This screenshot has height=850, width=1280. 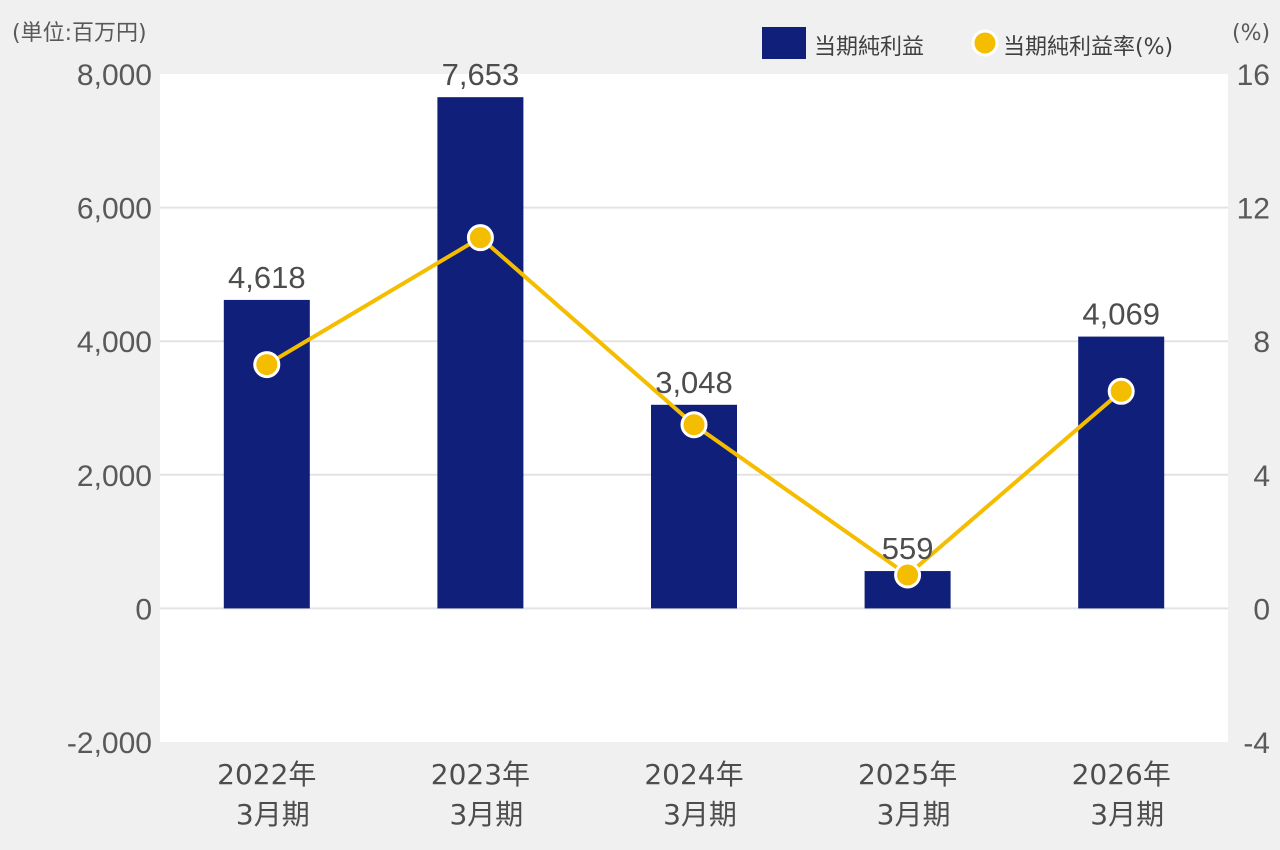 I want to click on x-axis: 2022年 3月期 2023年 3月期 2024年 3月期 2025年 3月期 2026年 3月期, so click(x=694, y=794).